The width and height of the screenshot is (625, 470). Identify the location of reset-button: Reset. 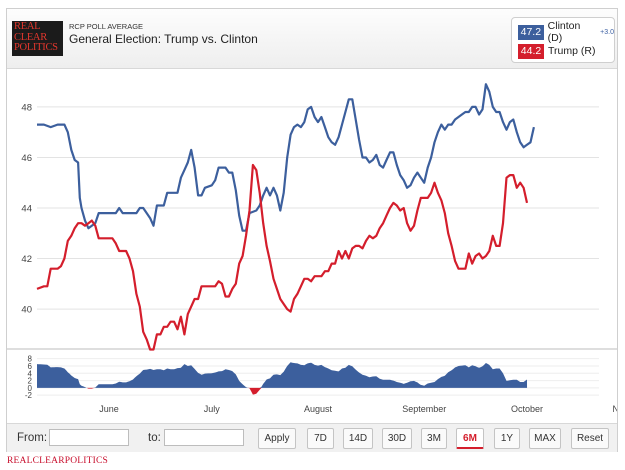
(590, 438).